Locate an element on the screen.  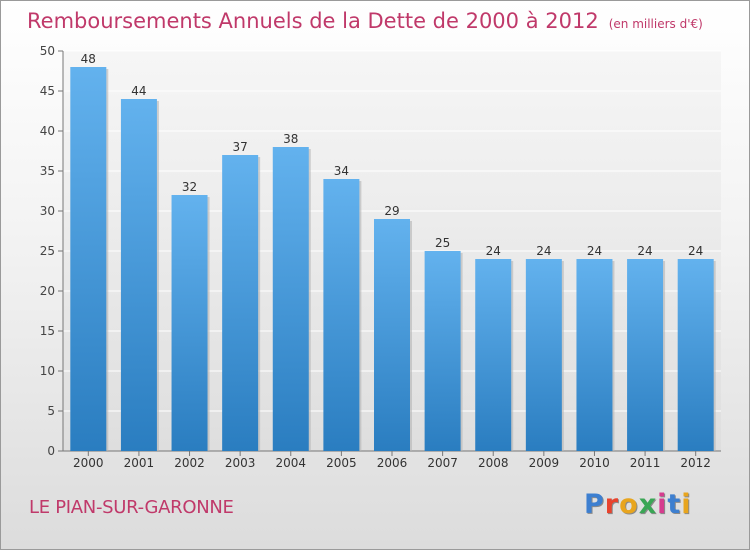
y-tick-label: 35 is located at coordinates (47, 171).